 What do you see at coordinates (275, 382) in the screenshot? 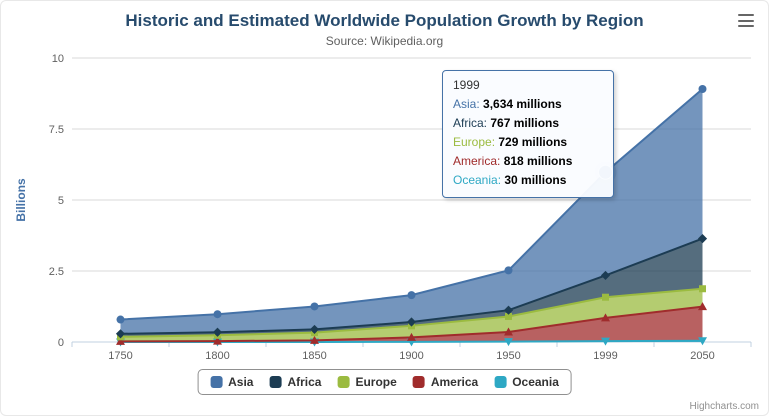
I see `legend-swatch-africa` at bounding box center [275, 382].